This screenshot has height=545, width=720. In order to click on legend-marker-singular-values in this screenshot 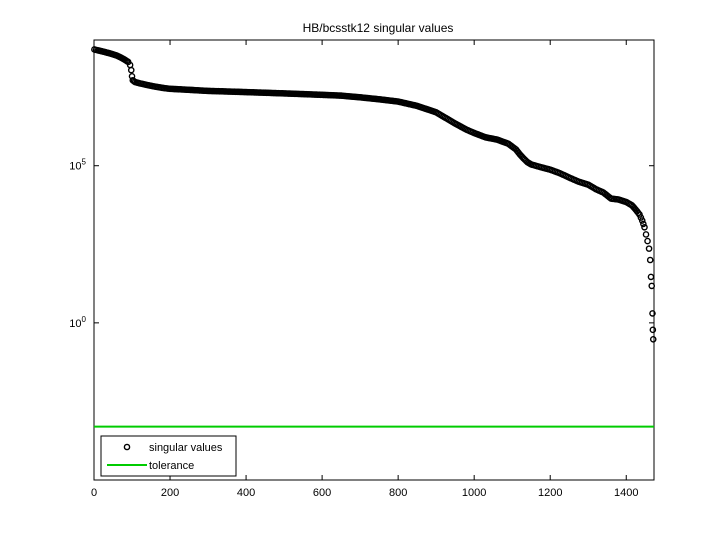, I will do `click(127, 447)`.